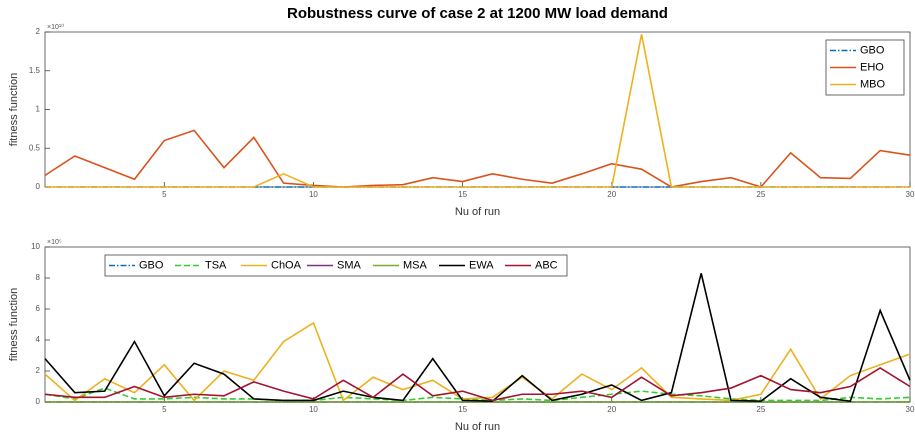 The width and height of the screenshot is (915, 440). I want to click on legend-label: SMA, so click(349, 265).